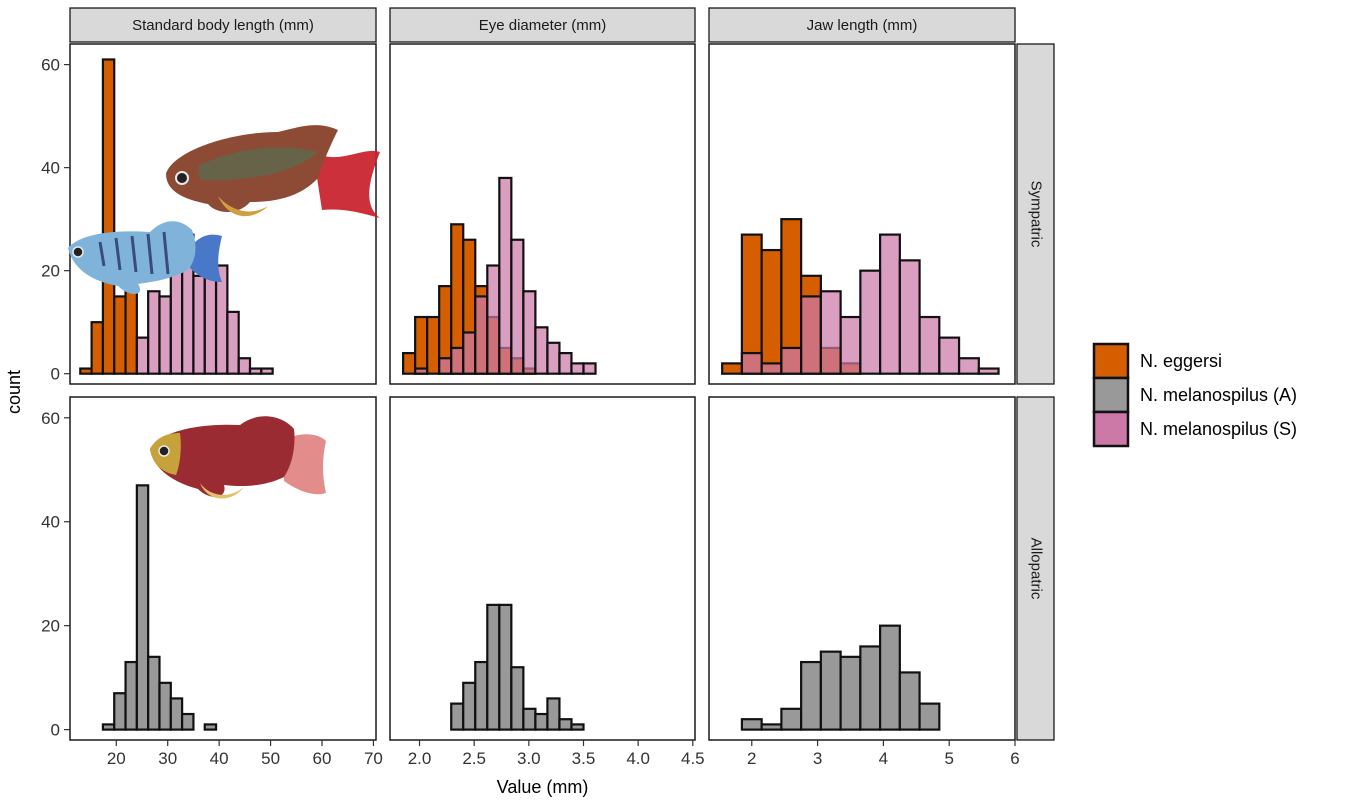  What do you see at coordinates (322, 758) in the screenshot?
I see `x-tick-label: 60` at bounding box center [322, 758].